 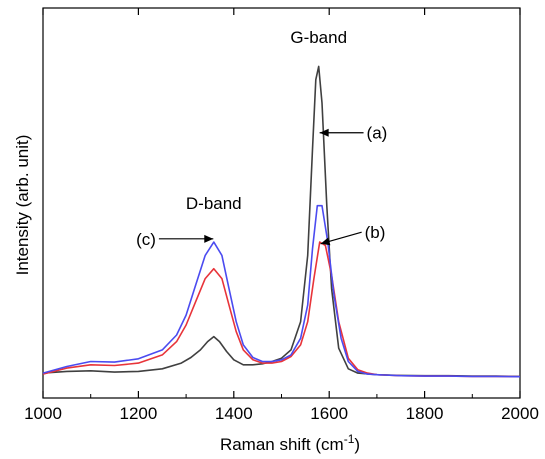 I want to click on x-tick-label: 1000, so click(x=43, y=413).